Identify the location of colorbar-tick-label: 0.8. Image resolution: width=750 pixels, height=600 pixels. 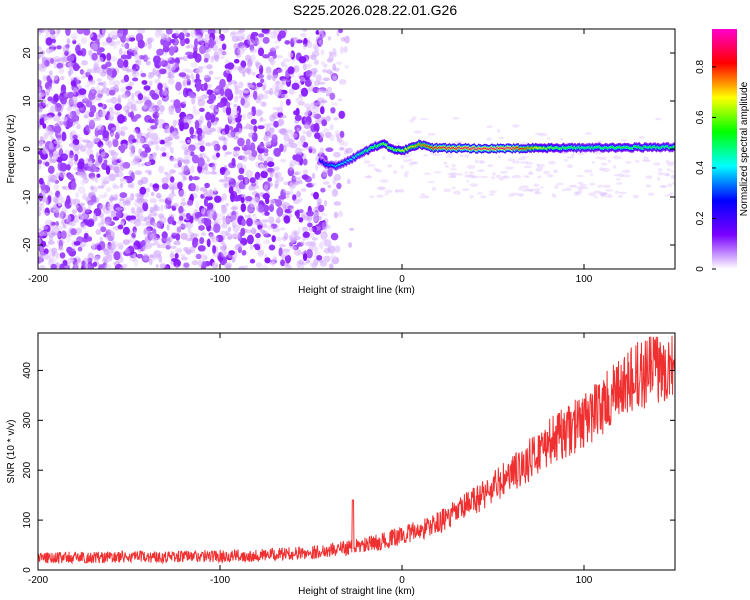
(700, 67).